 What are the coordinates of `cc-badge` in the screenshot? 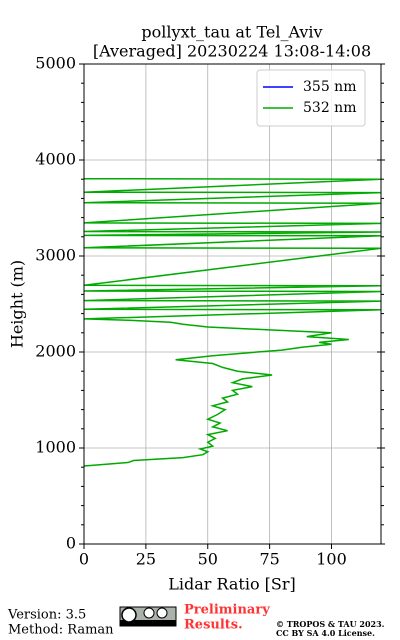 It's located at (148, 616).